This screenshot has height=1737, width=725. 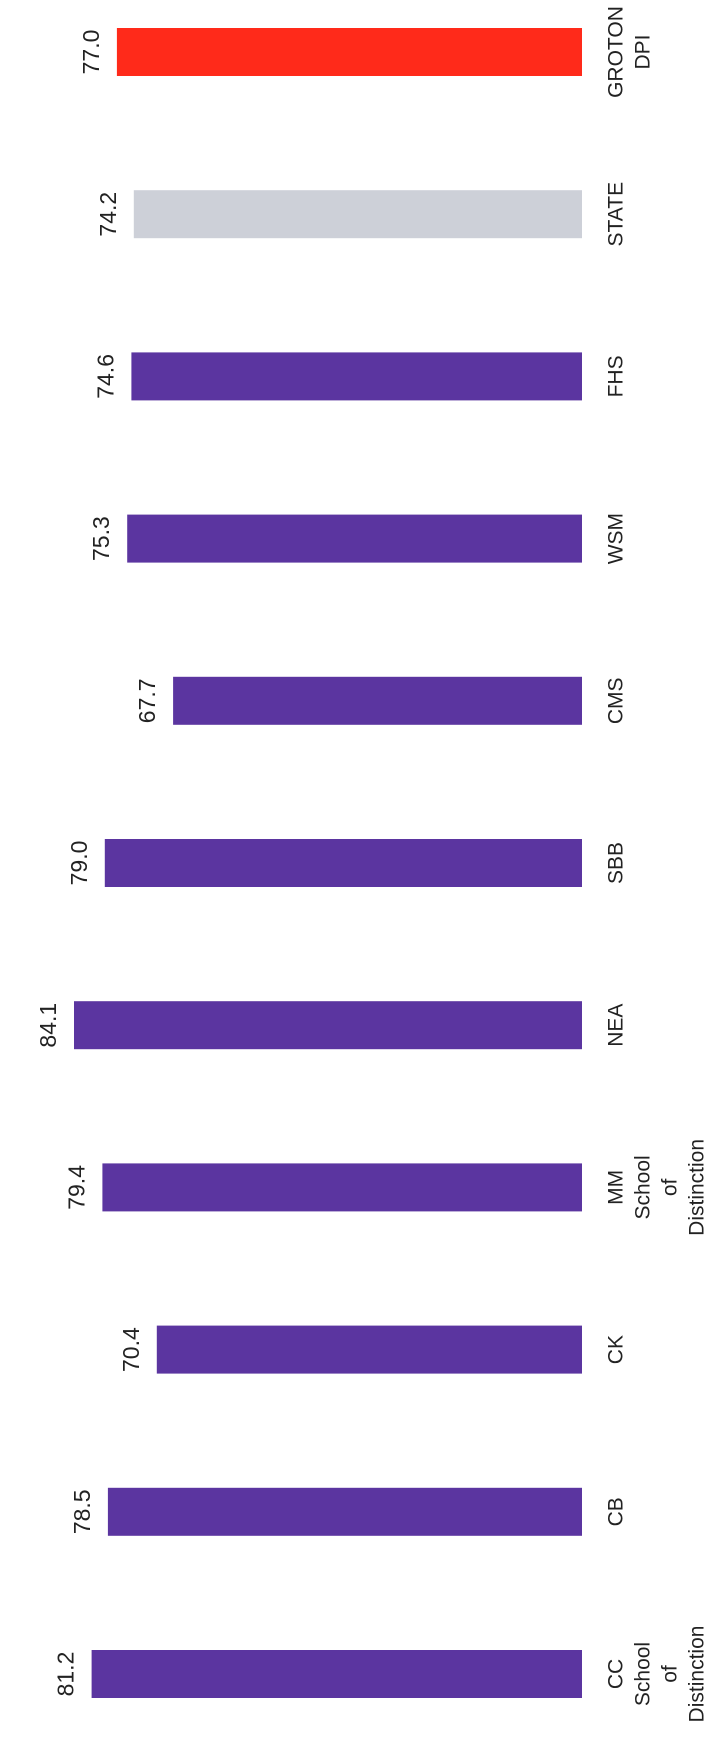 What do you see at coordinates (616, 52) in the screenshot?
I see `category-label-0-line-0: GROTON` at bounding box center [616, 52].